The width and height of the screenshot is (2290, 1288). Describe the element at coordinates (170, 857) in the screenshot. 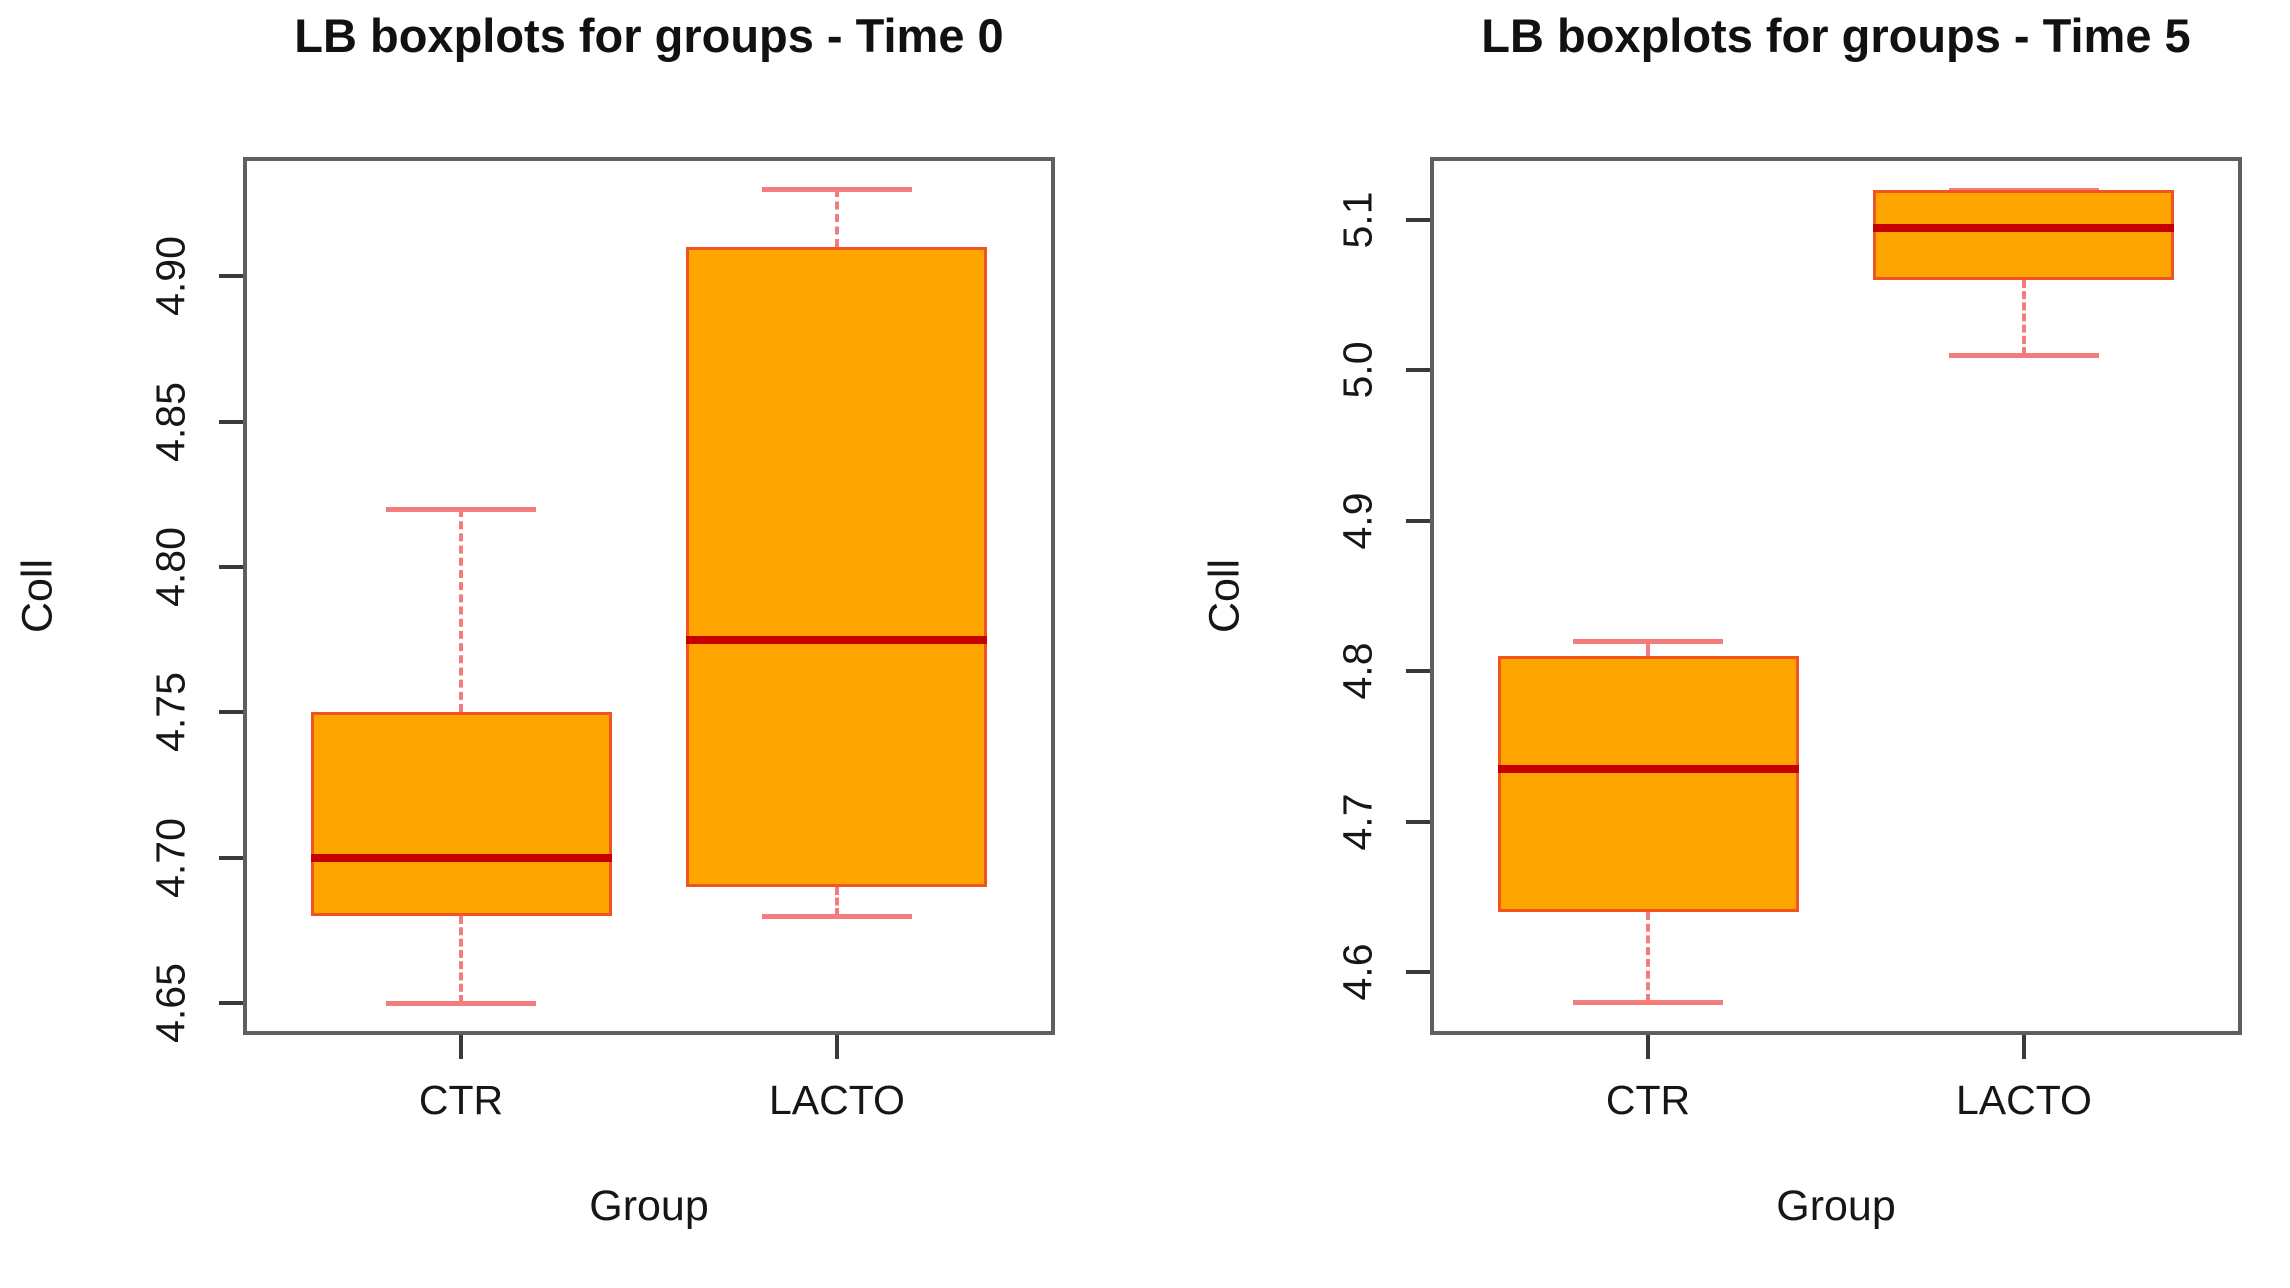

I see `y-tick-label: 4.70` at that location.